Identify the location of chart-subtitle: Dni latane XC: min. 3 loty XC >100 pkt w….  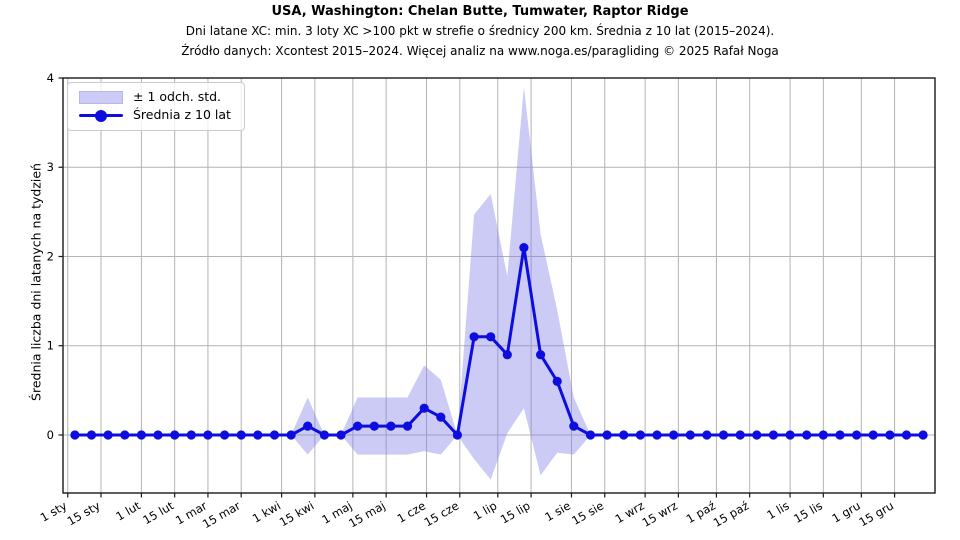
(480, 31).